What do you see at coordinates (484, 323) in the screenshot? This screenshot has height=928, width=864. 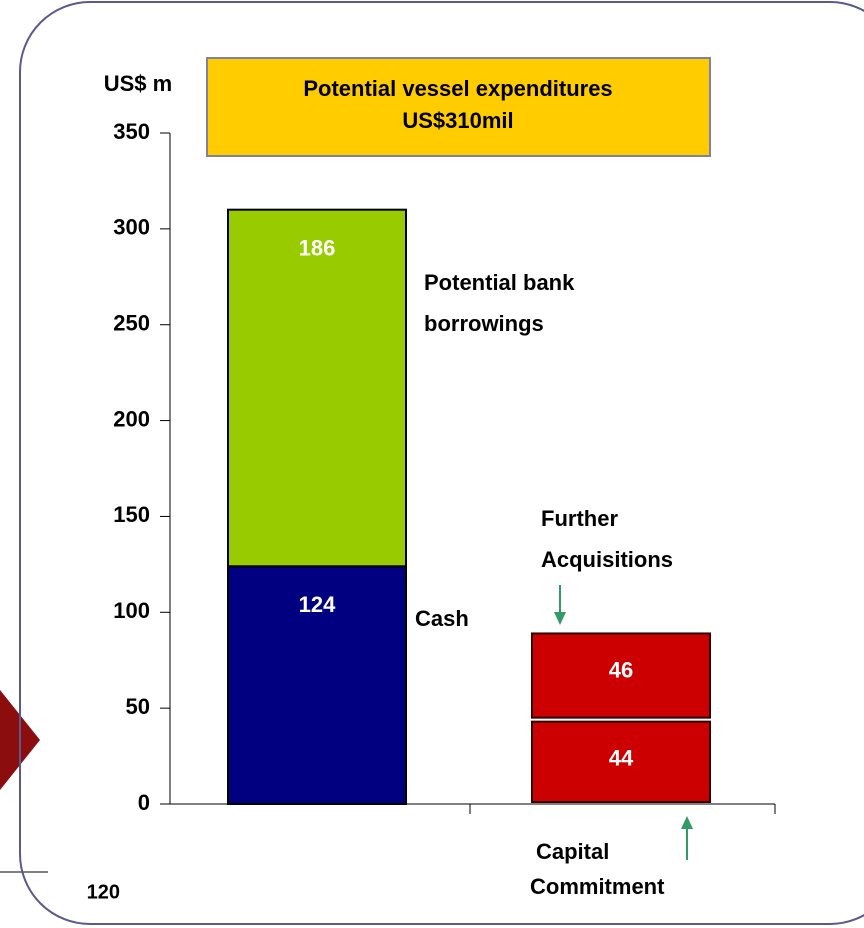 I see `annotation: borrowings` at bounding box center [484, 323].